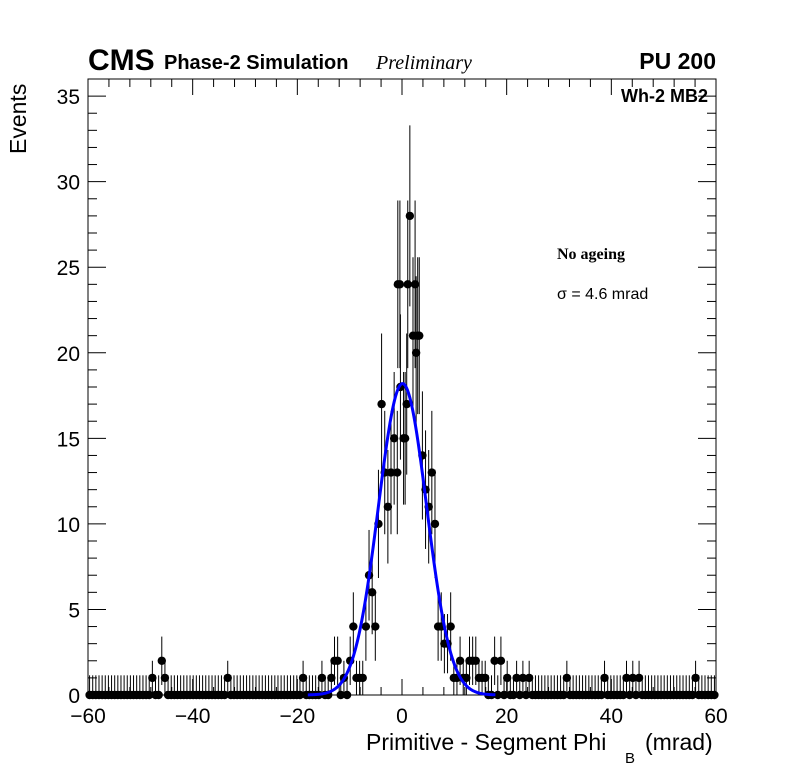 This screenshot has width=796, height=772. Describe the element at coordinates (298, 716) in the screenshot. I see `x-tick-label: −20` at that location.